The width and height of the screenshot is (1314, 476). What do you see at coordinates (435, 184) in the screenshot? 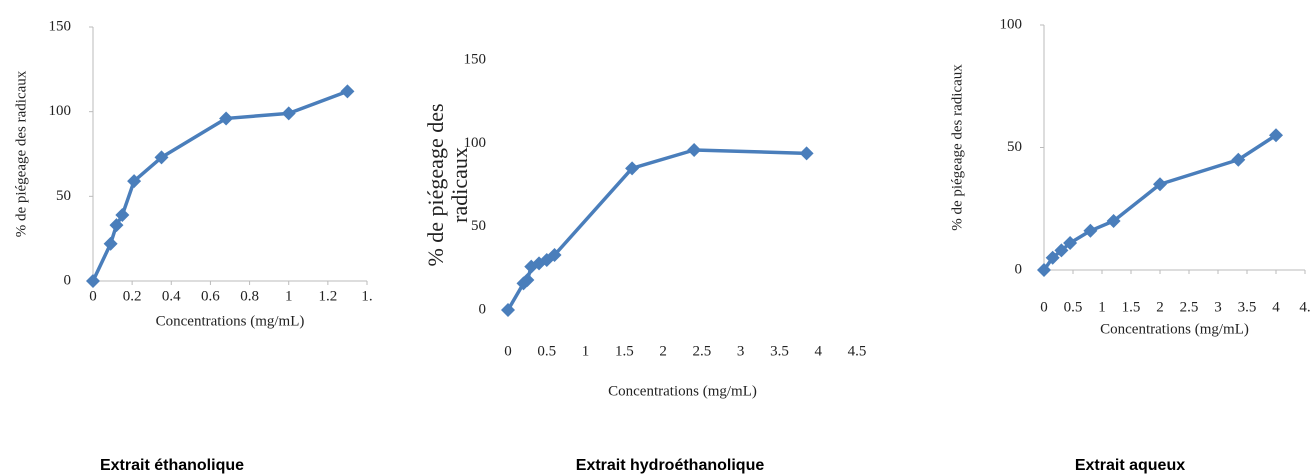
I see `y-axis-label: % de piégeage des` at bounding box center [435, 184].